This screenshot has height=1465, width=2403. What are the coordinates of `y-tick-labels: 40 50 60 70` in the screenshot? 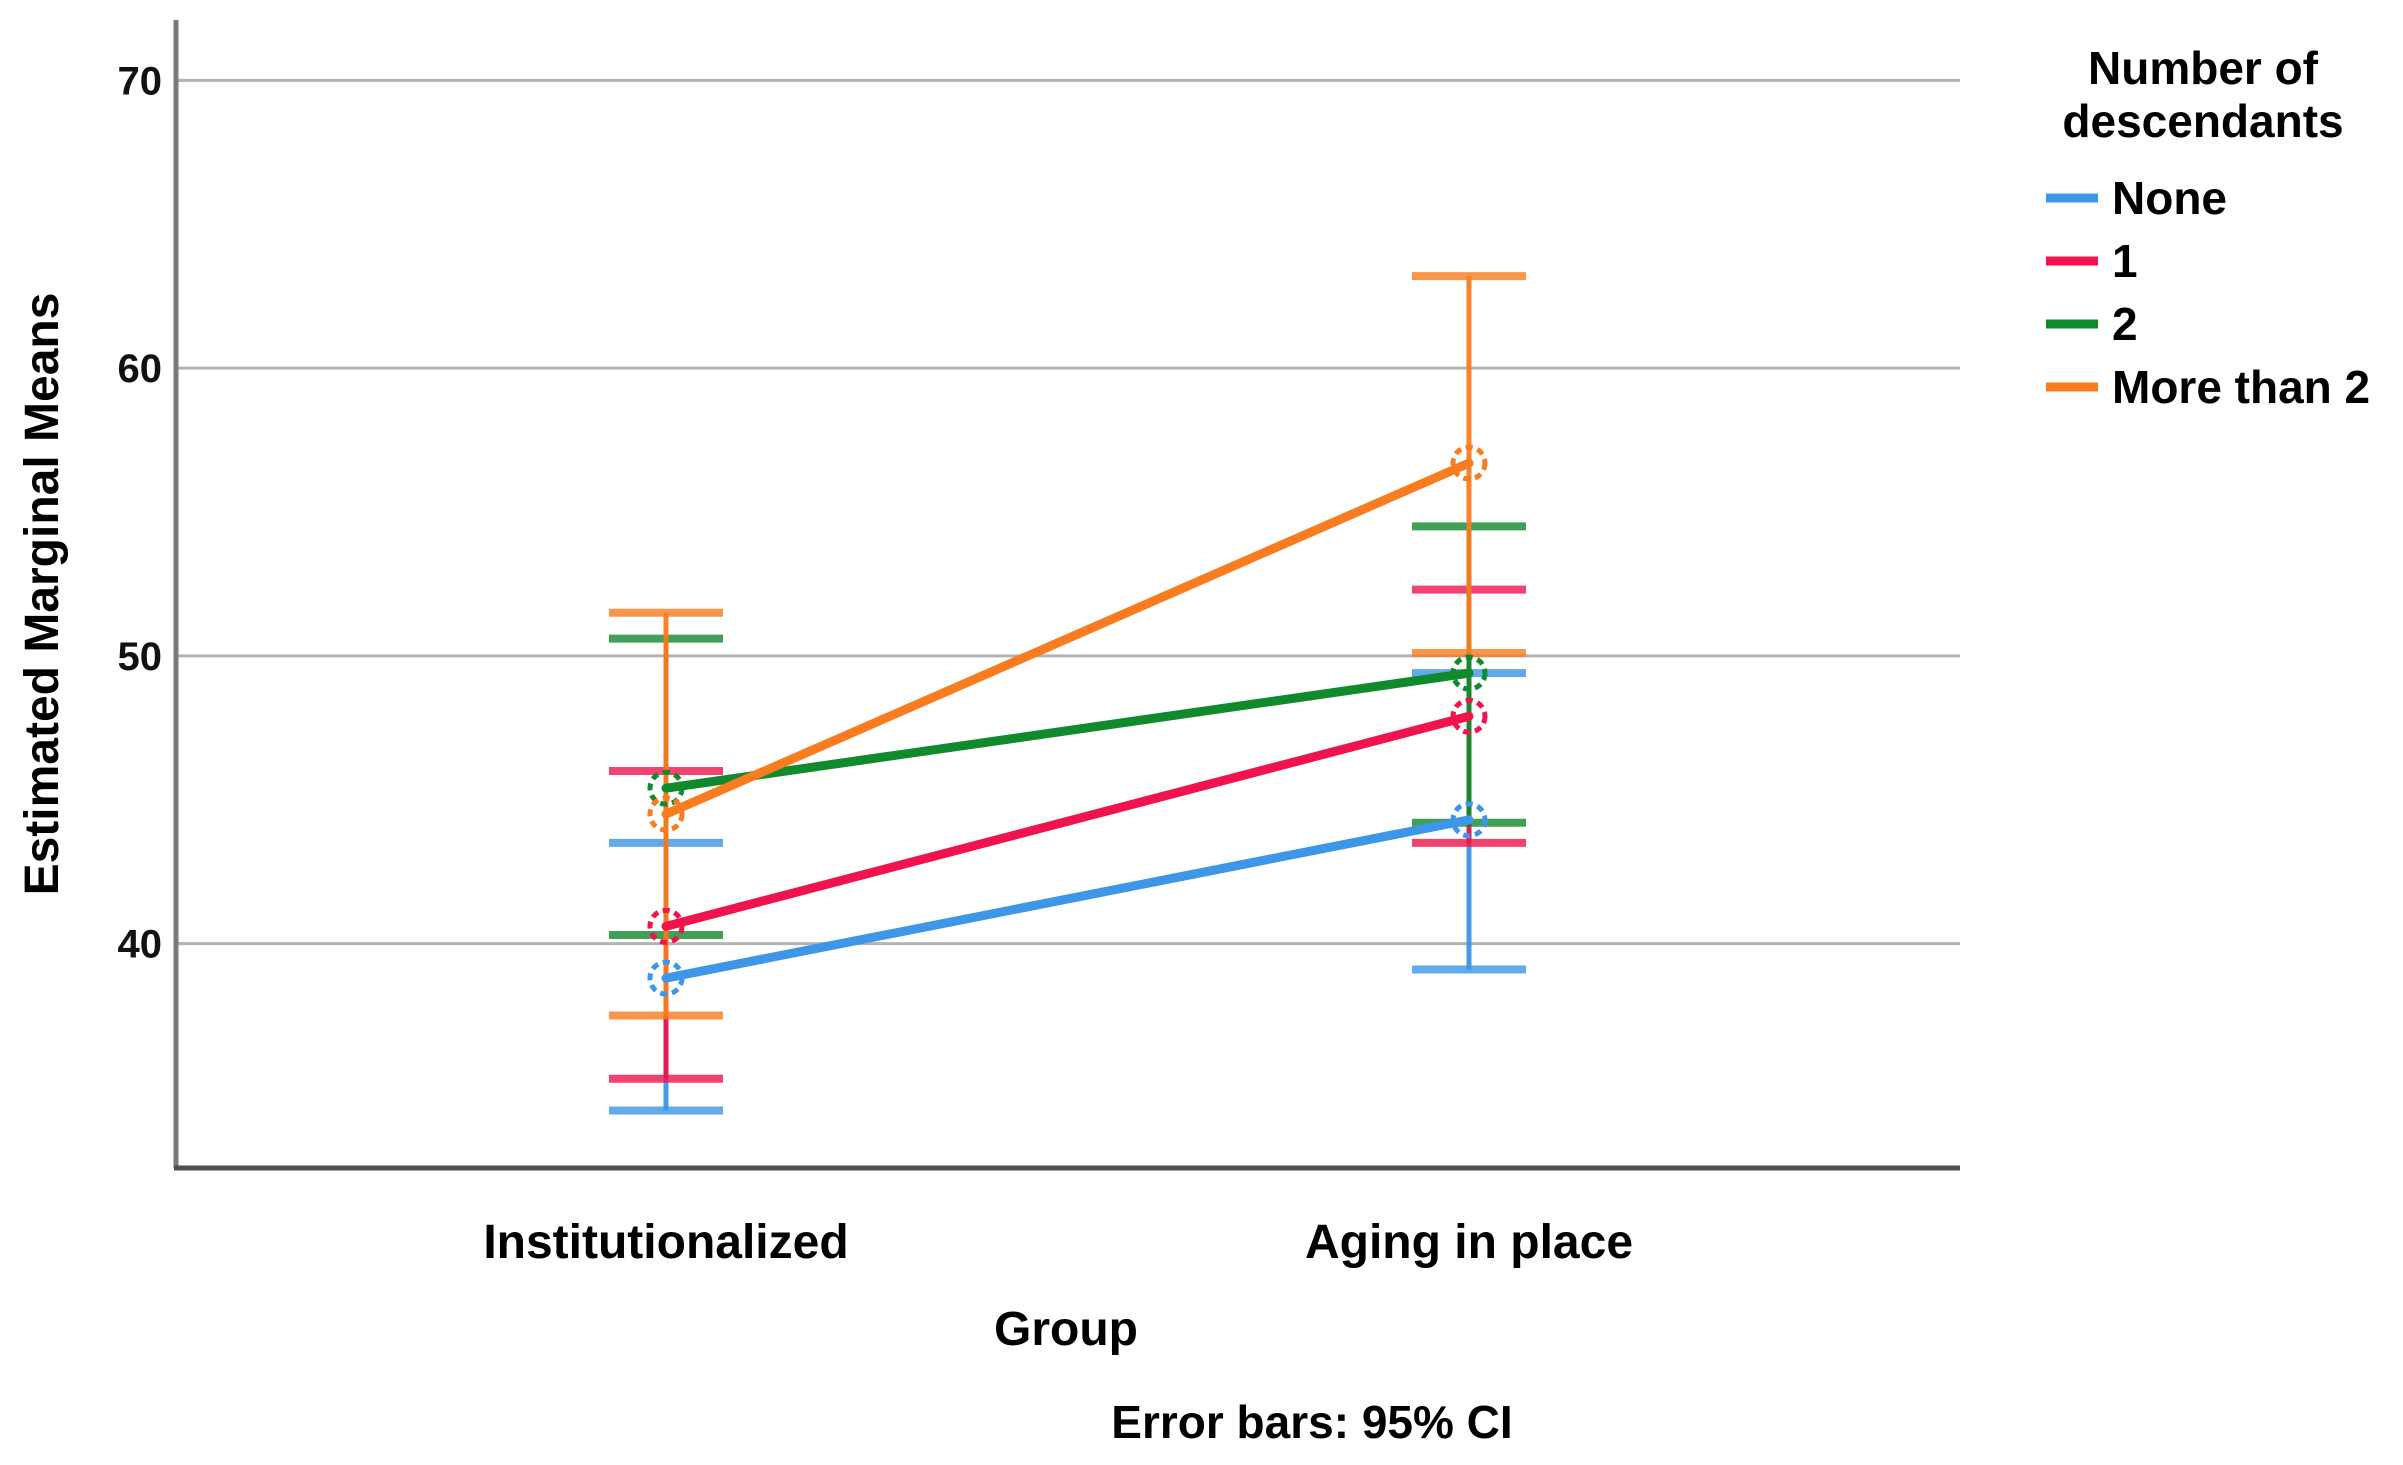 It's located at (140, 512).